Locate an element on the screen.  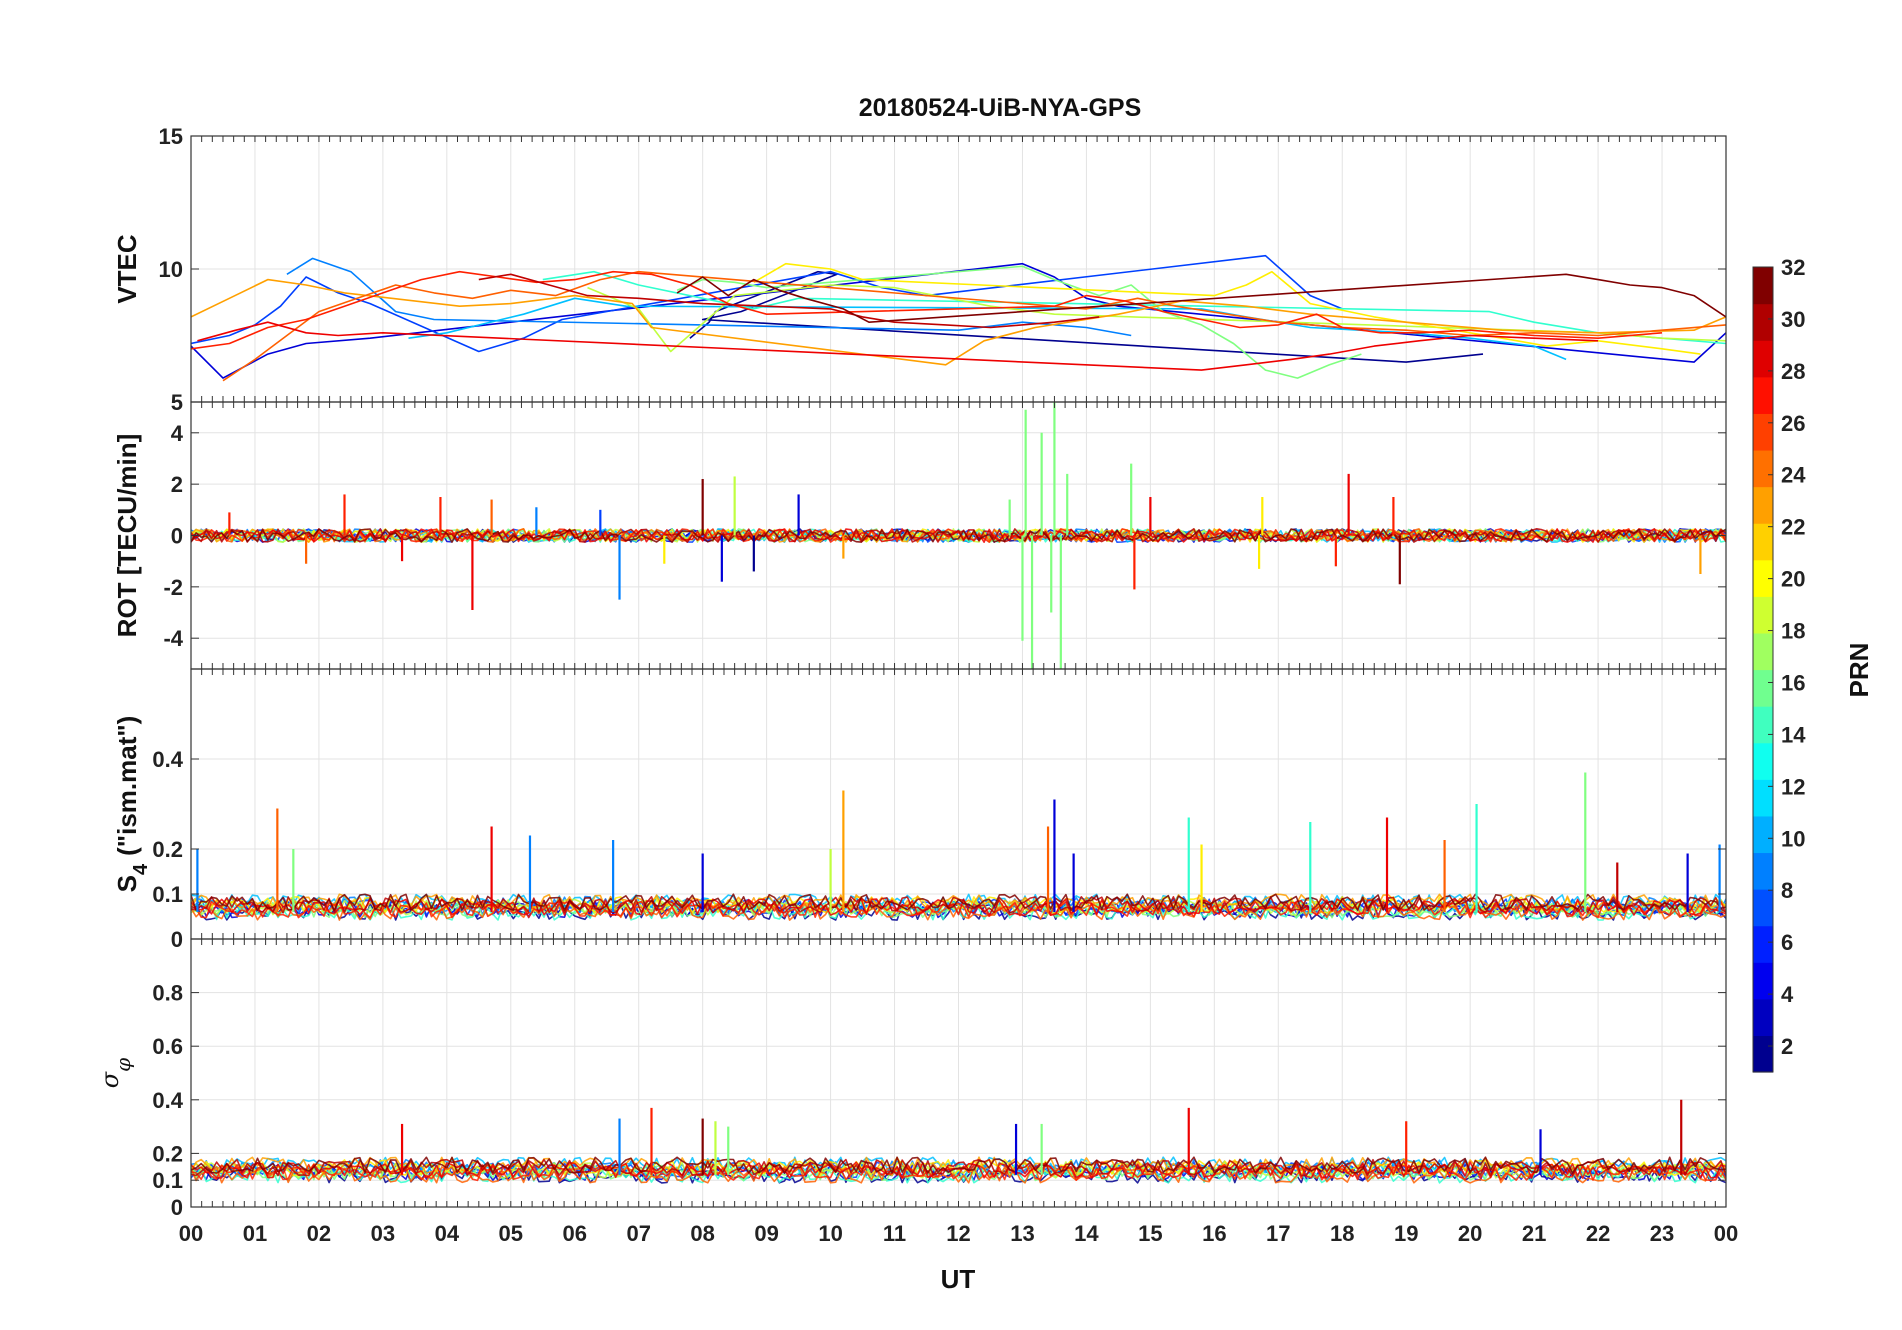
colorbar-tick-label: 4 is located at coordinates (1787, 994).